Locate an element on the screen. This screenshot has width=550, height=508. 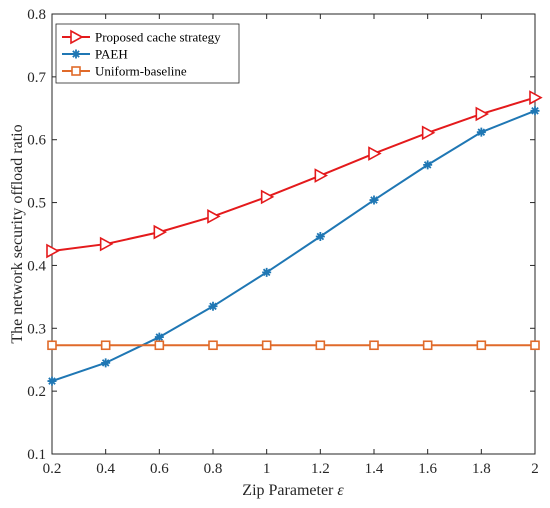
x-tick-label: 1.8 is located at coordinates (481, 469).